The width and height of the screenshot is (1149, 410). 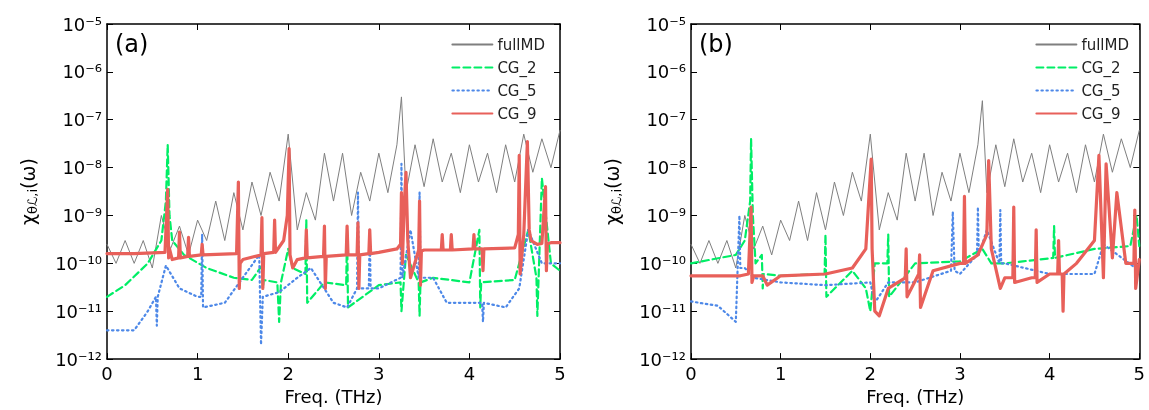 I want to click on annotation: (a), so click(x=132, y=44).